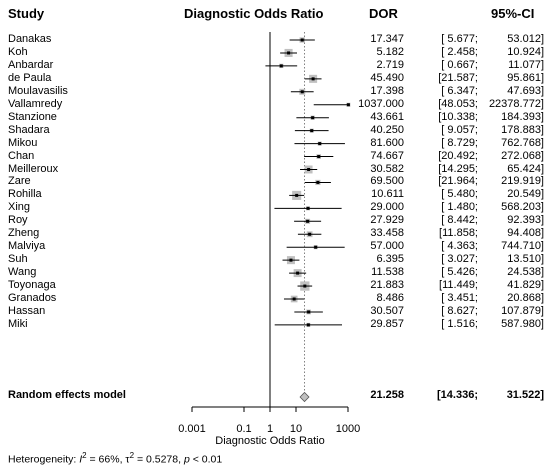 This screenshot has height=470, width=550. What do you see at coordinates (457, 395) in the screenshot?
I see `summary-ci-lower: [14.336;` at bounding box center [457, 395].